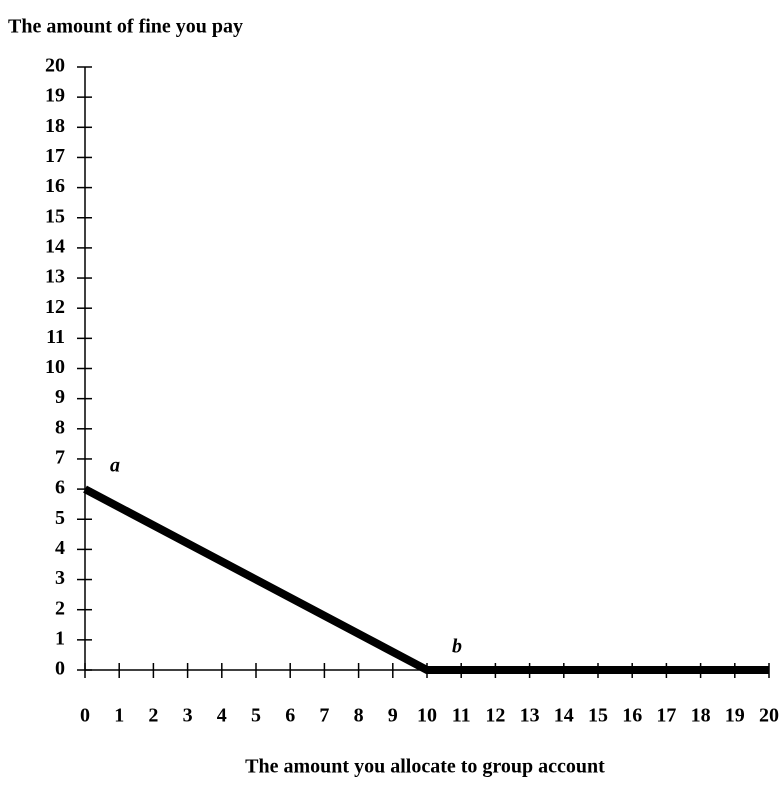 Image resolution: width=783 pixels, height=802 pixels. I want to click on y-tick-label: 5, so click(60, 518).